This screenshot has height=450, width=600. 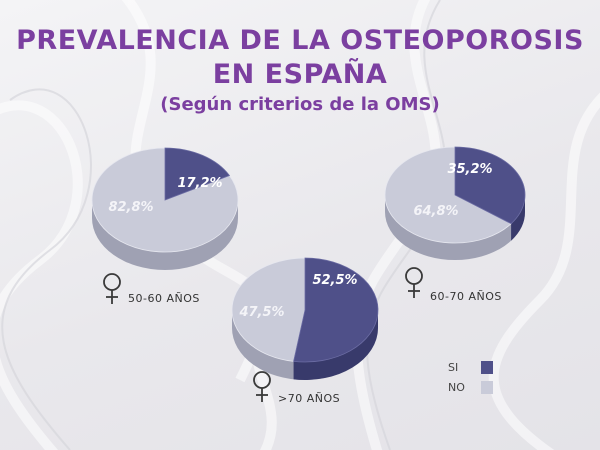 I want to click on pie-value-label-si: 17,2%, so click(x=199, y=183).